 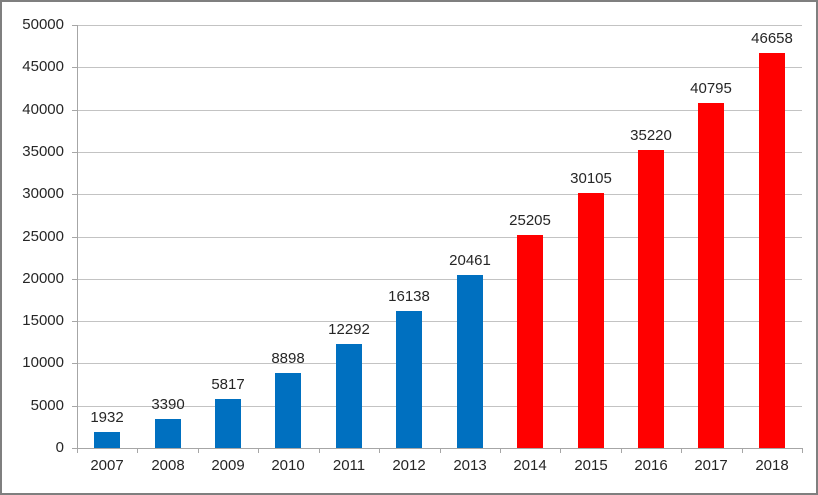 I want to click on bar-value-label-2007: 1932, so click(x=107, y=417).